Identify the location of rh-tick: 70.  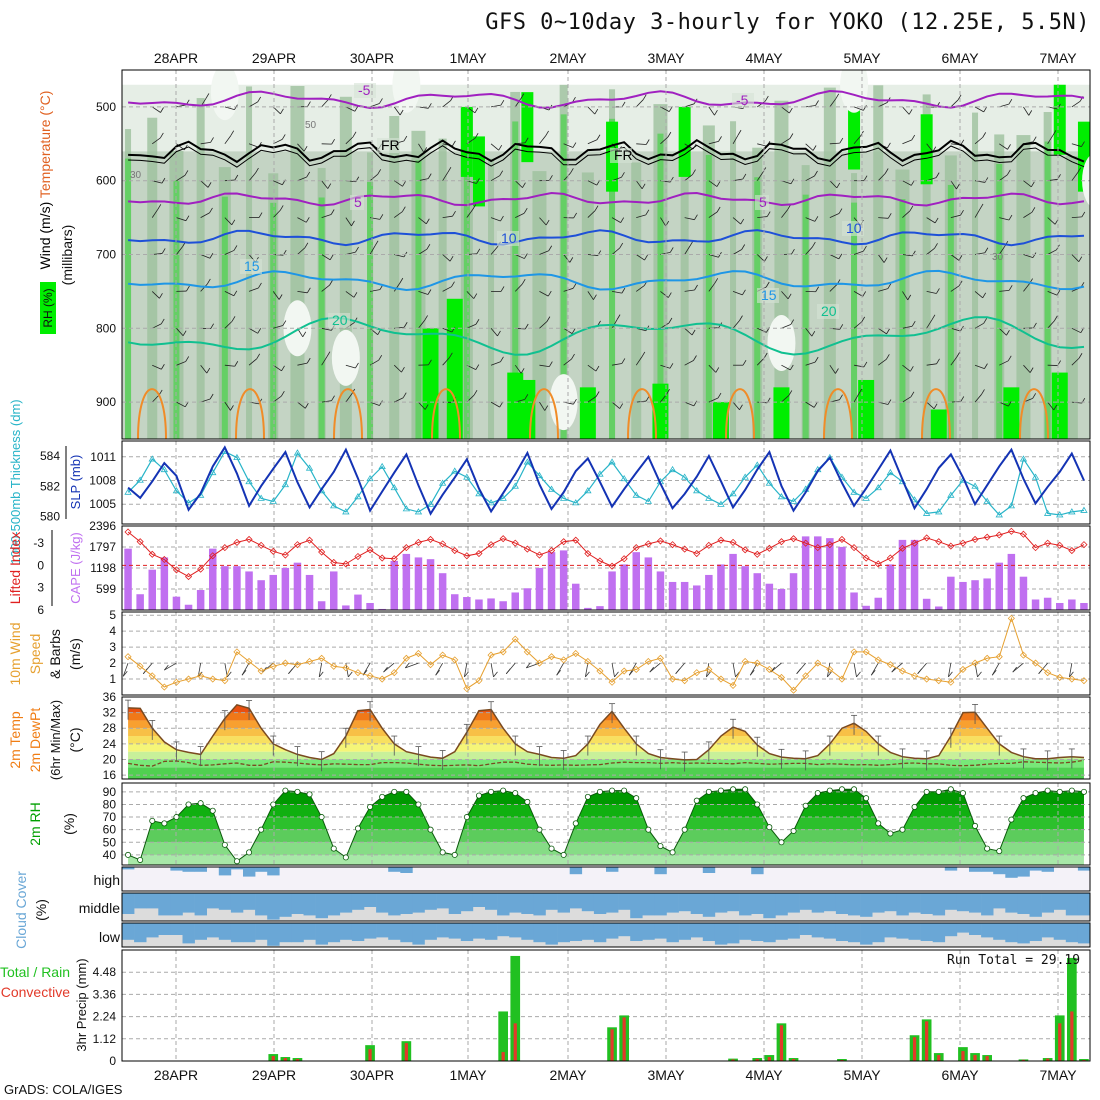
(110, 817).